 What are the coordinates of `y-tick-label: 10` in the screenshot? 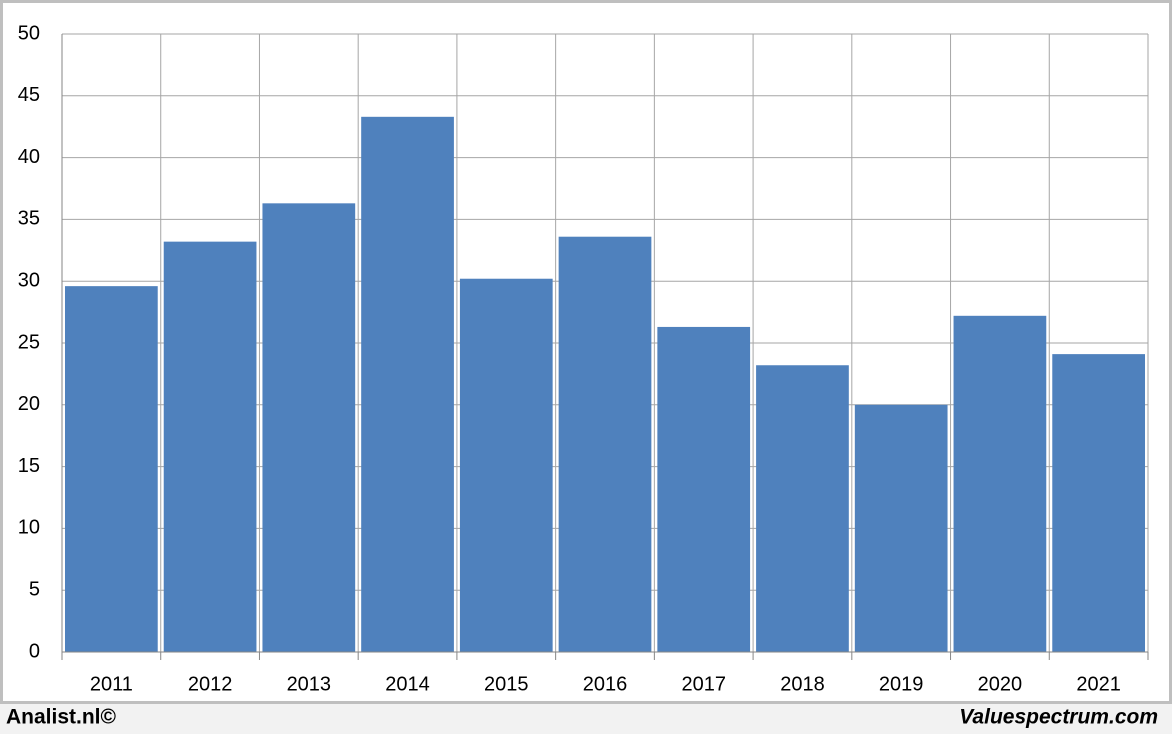 It's located at (29, 528).